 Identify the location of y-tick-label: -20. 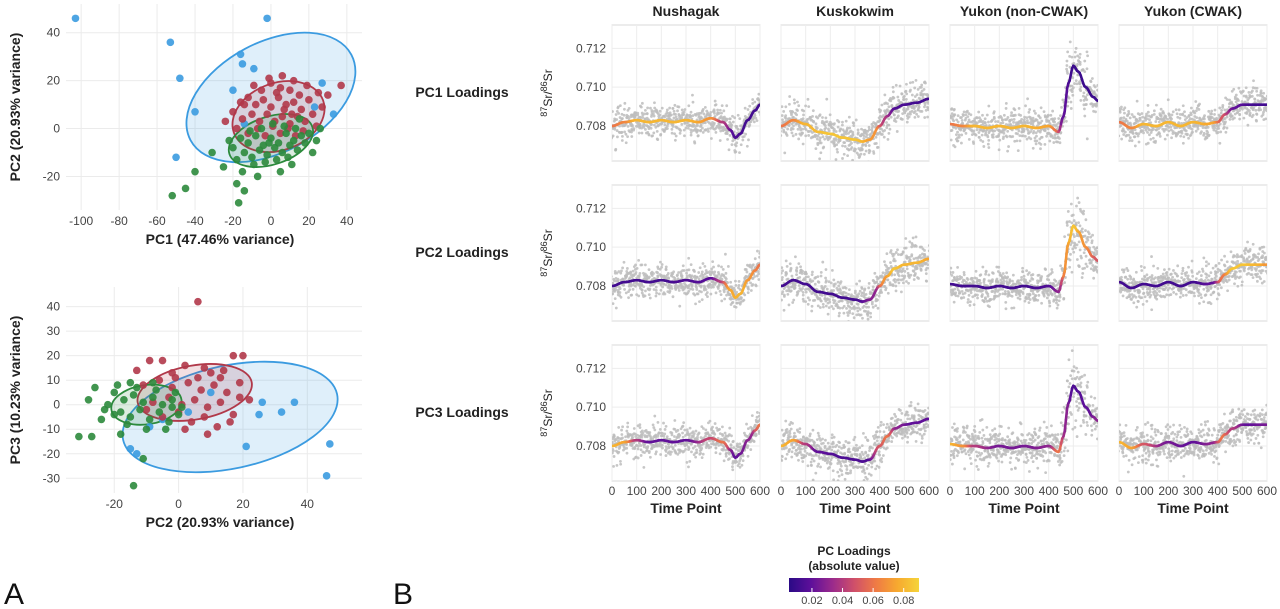
(52, 454).